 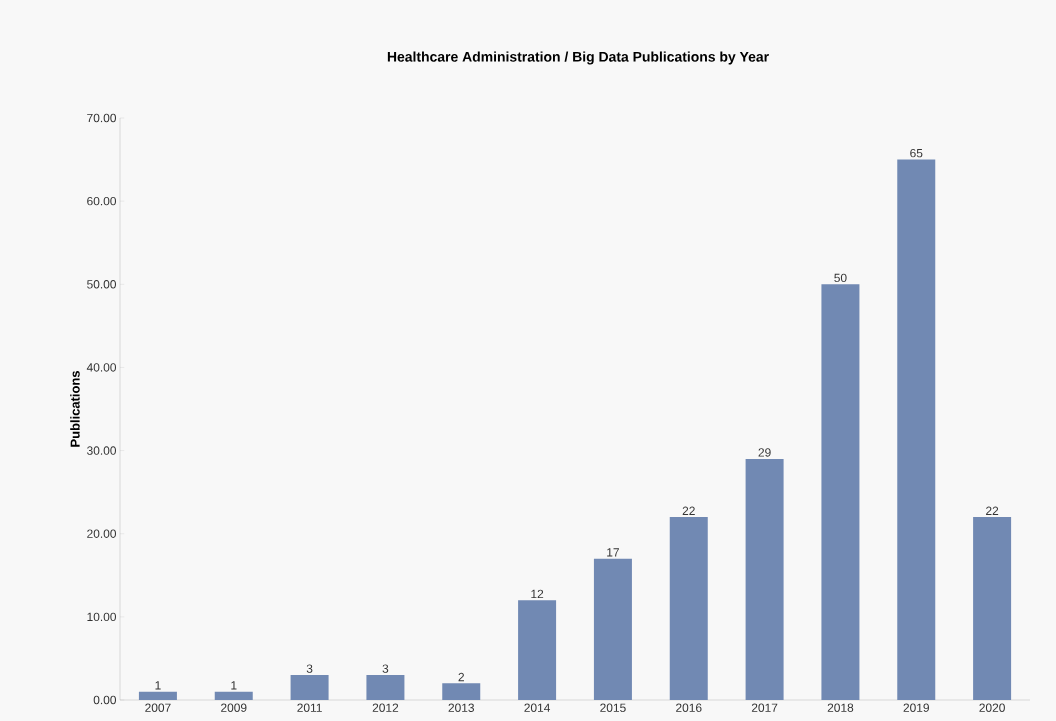 What do you see at coordinates (102, 284) in the screenshot?
I see `y-tick-label: 50.00` at bounding box center [102, 284].